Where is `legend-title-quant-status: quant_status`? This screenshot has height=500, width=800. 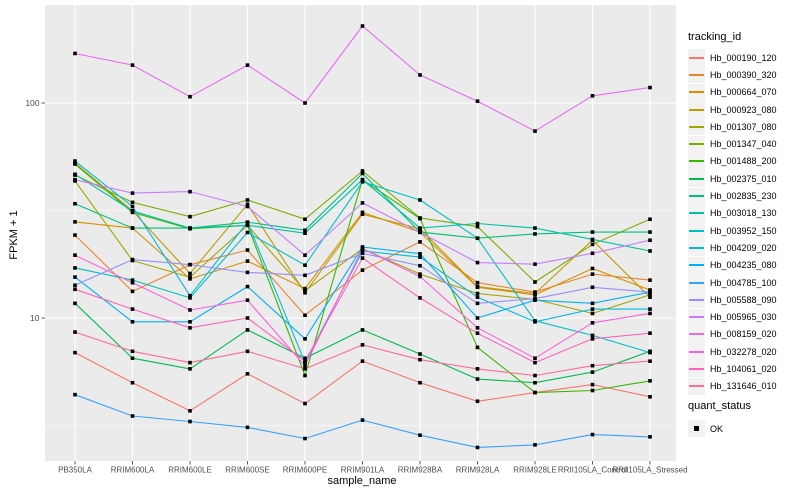 legend-title-quant-status: quant_status is located at coordinates (719, 406).